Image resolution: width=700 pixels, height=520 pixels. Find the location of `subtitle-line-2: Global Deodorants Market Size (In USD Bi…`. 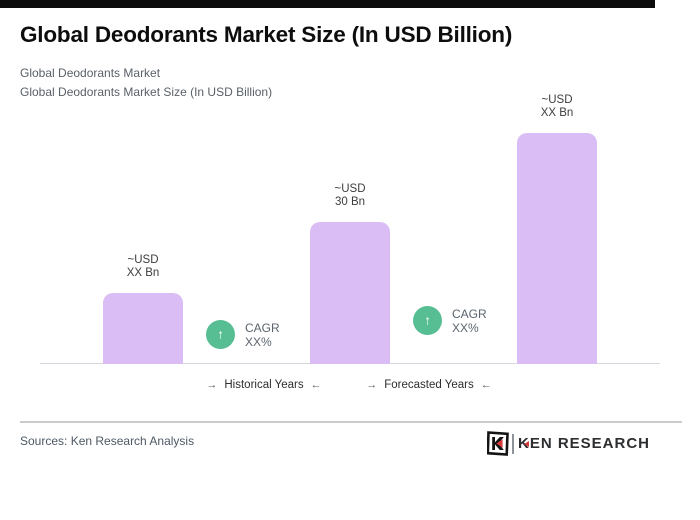

subtitle-line-2: Global Deodorants Market Size (In USD Bi… is located at coordinates (146, 91).